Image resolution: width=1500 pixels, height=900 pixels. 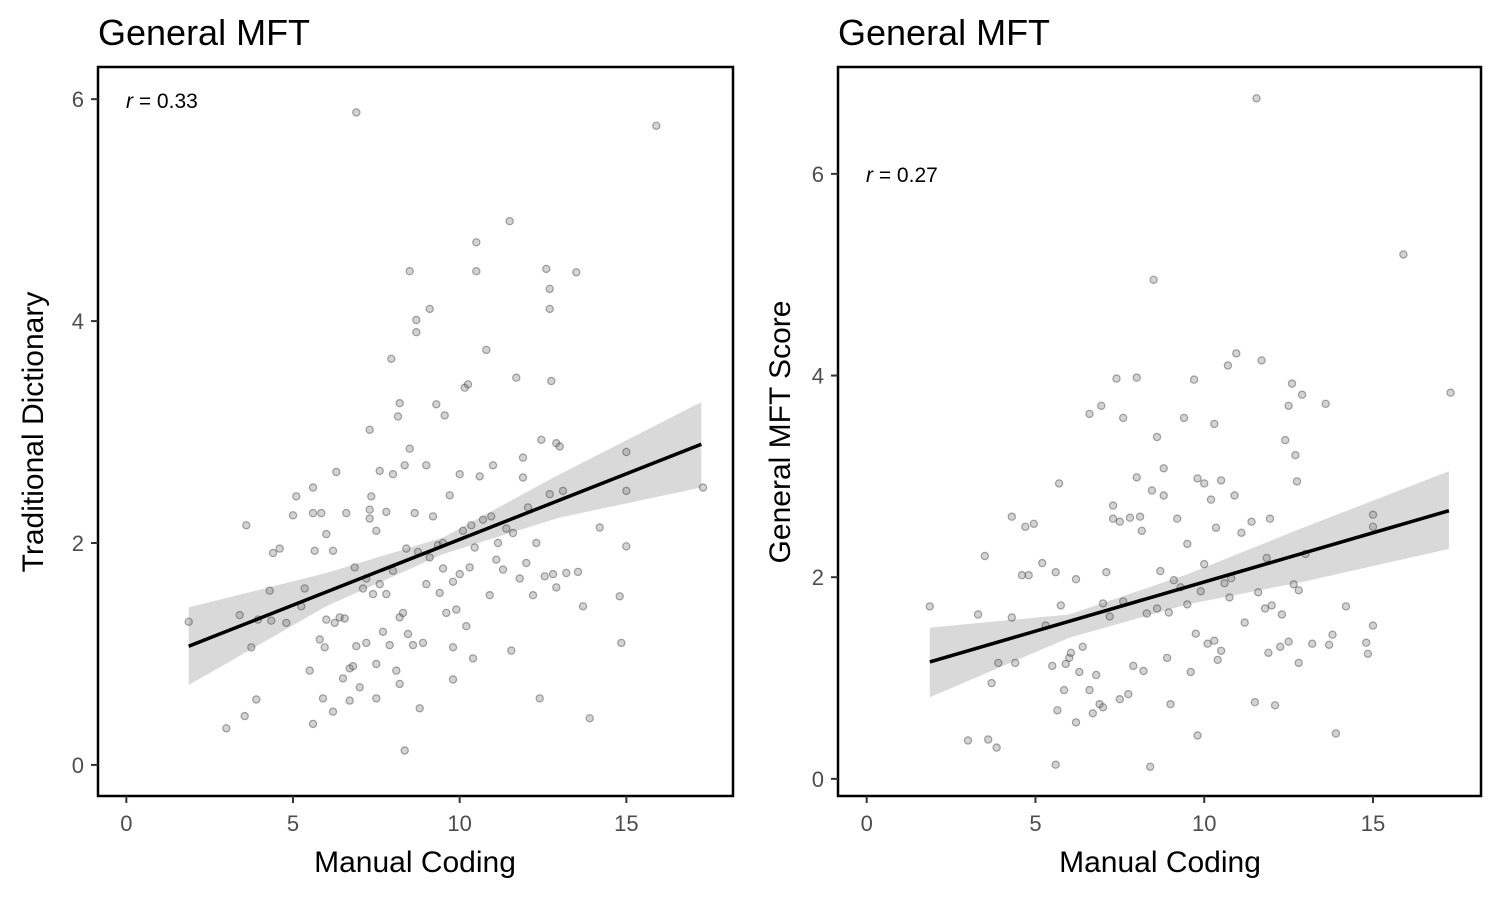 I want to click on left-x-axis-label: Manual Coding, so click(x=415, y=862).